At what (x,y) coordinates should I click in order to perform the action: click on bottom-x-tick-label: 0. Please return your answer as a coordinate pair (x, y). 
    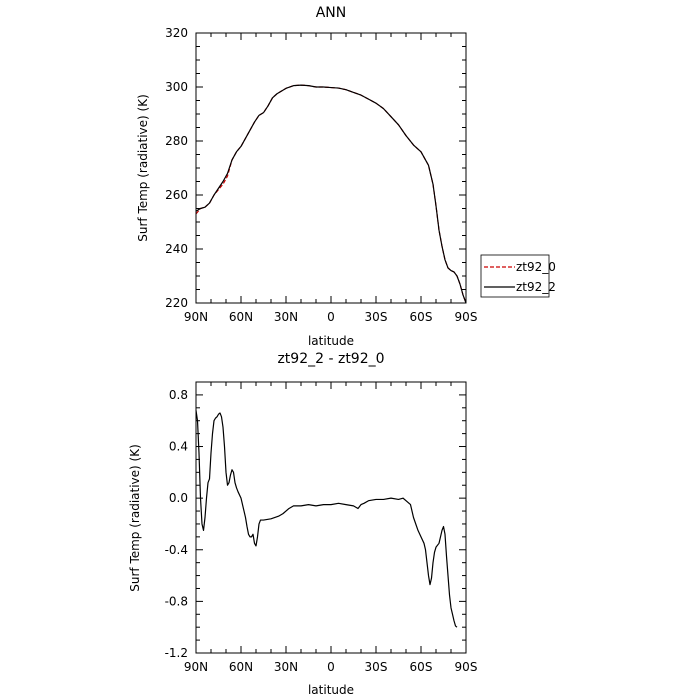
    Looking at the image, I should click on (331, 667).